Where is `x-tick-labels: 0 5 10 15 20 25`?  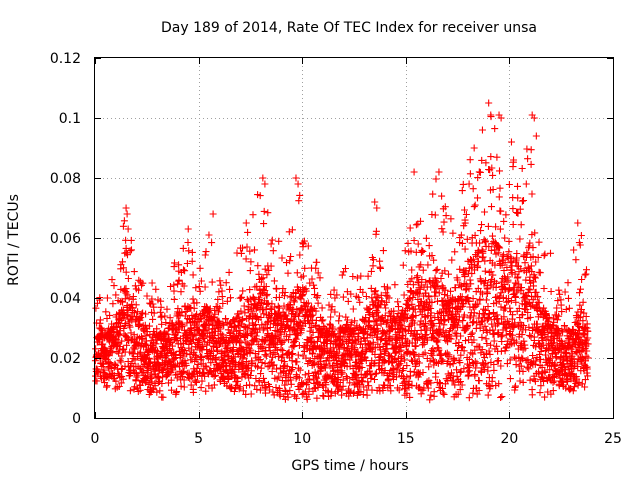 x-tick-labels: 0 5 10 15 20 25 is located at coordinates (356, 439).